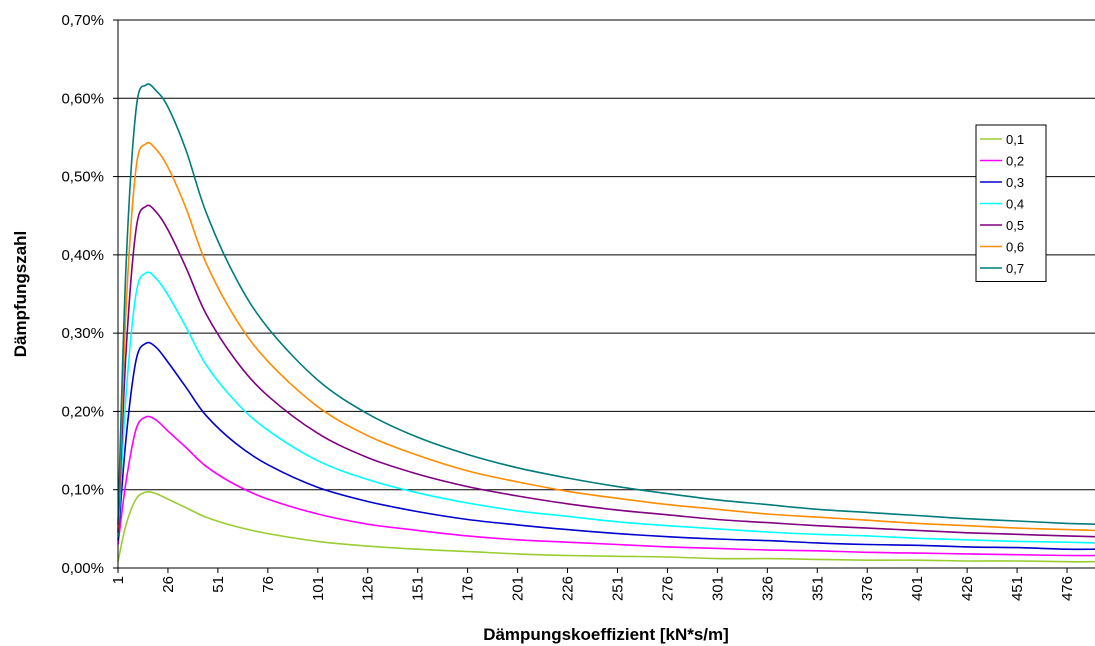 This screenshot has width=1095, height=646. What do you see at coordinates (817, 588) in the screenshot?
I see `x-tick-label: 351` at bounding box center [817, 588].